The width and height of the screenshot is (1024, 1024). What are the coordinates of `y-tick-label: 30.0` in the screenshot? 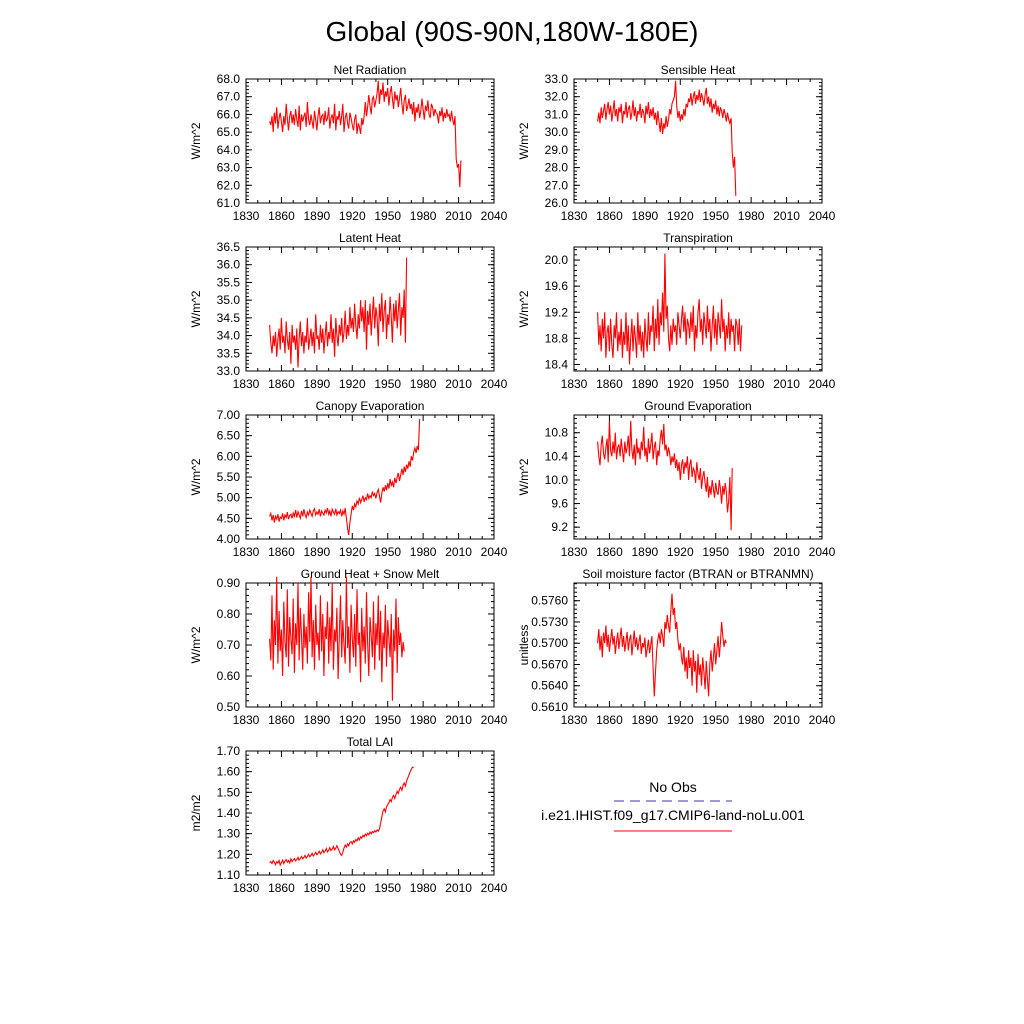 It's located at (557, 132).